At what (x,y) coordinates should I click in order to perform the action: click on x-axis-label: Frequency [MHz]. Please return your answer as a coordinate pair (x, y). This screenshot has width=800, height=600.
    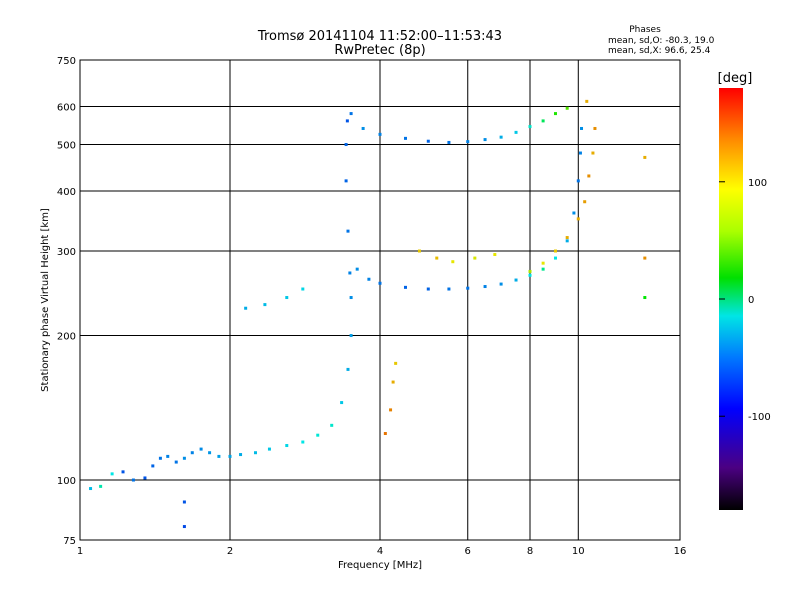
    Looking at the image, I should click on (380, 565).